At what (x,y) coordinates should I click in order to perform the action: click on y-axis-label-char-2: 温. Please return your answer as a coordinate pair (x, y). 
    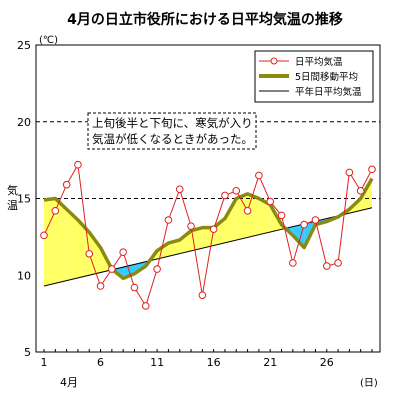
    Looking at the image, I should click on (12, 205).